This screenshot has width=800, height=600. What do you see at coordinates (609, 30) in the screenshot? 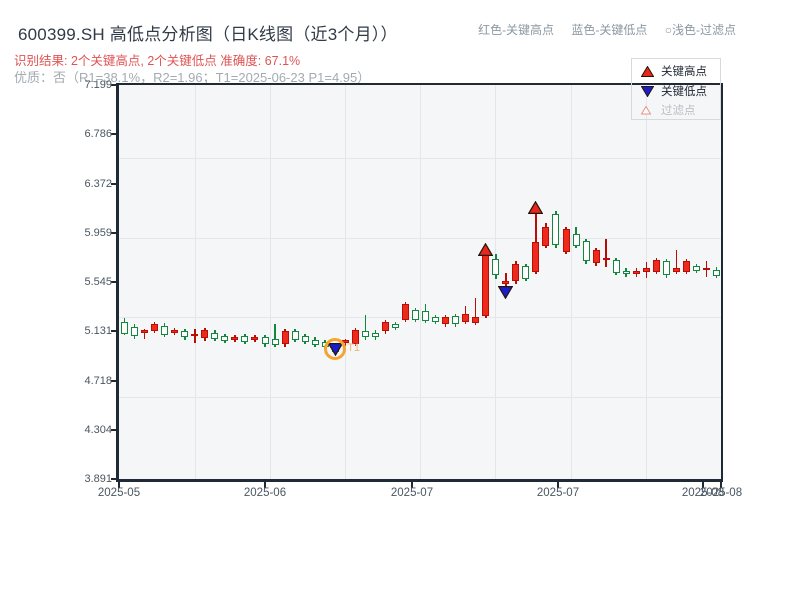
I see `header-legend-blue: 蓝色-关键低点` at bounding box center [609, 30].